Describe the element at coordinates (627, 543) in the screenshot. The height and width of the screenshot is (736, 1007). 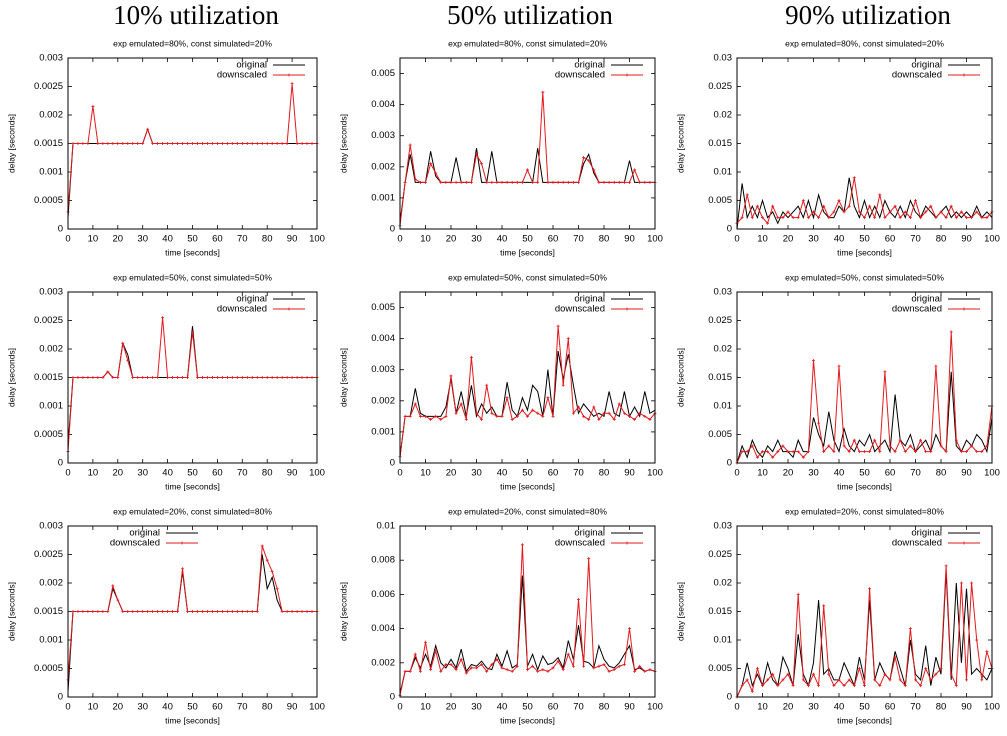
I see `legend-marker` at that location.